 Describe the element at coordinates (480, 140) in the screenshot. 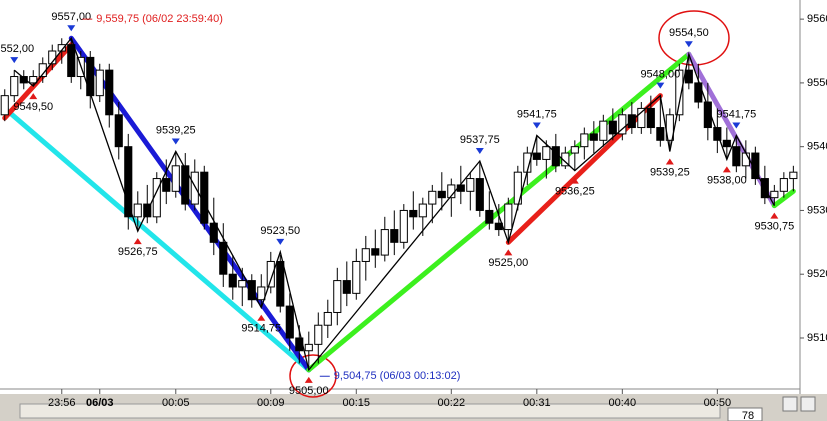

I see `pivot-label: 9537,75` at that location.